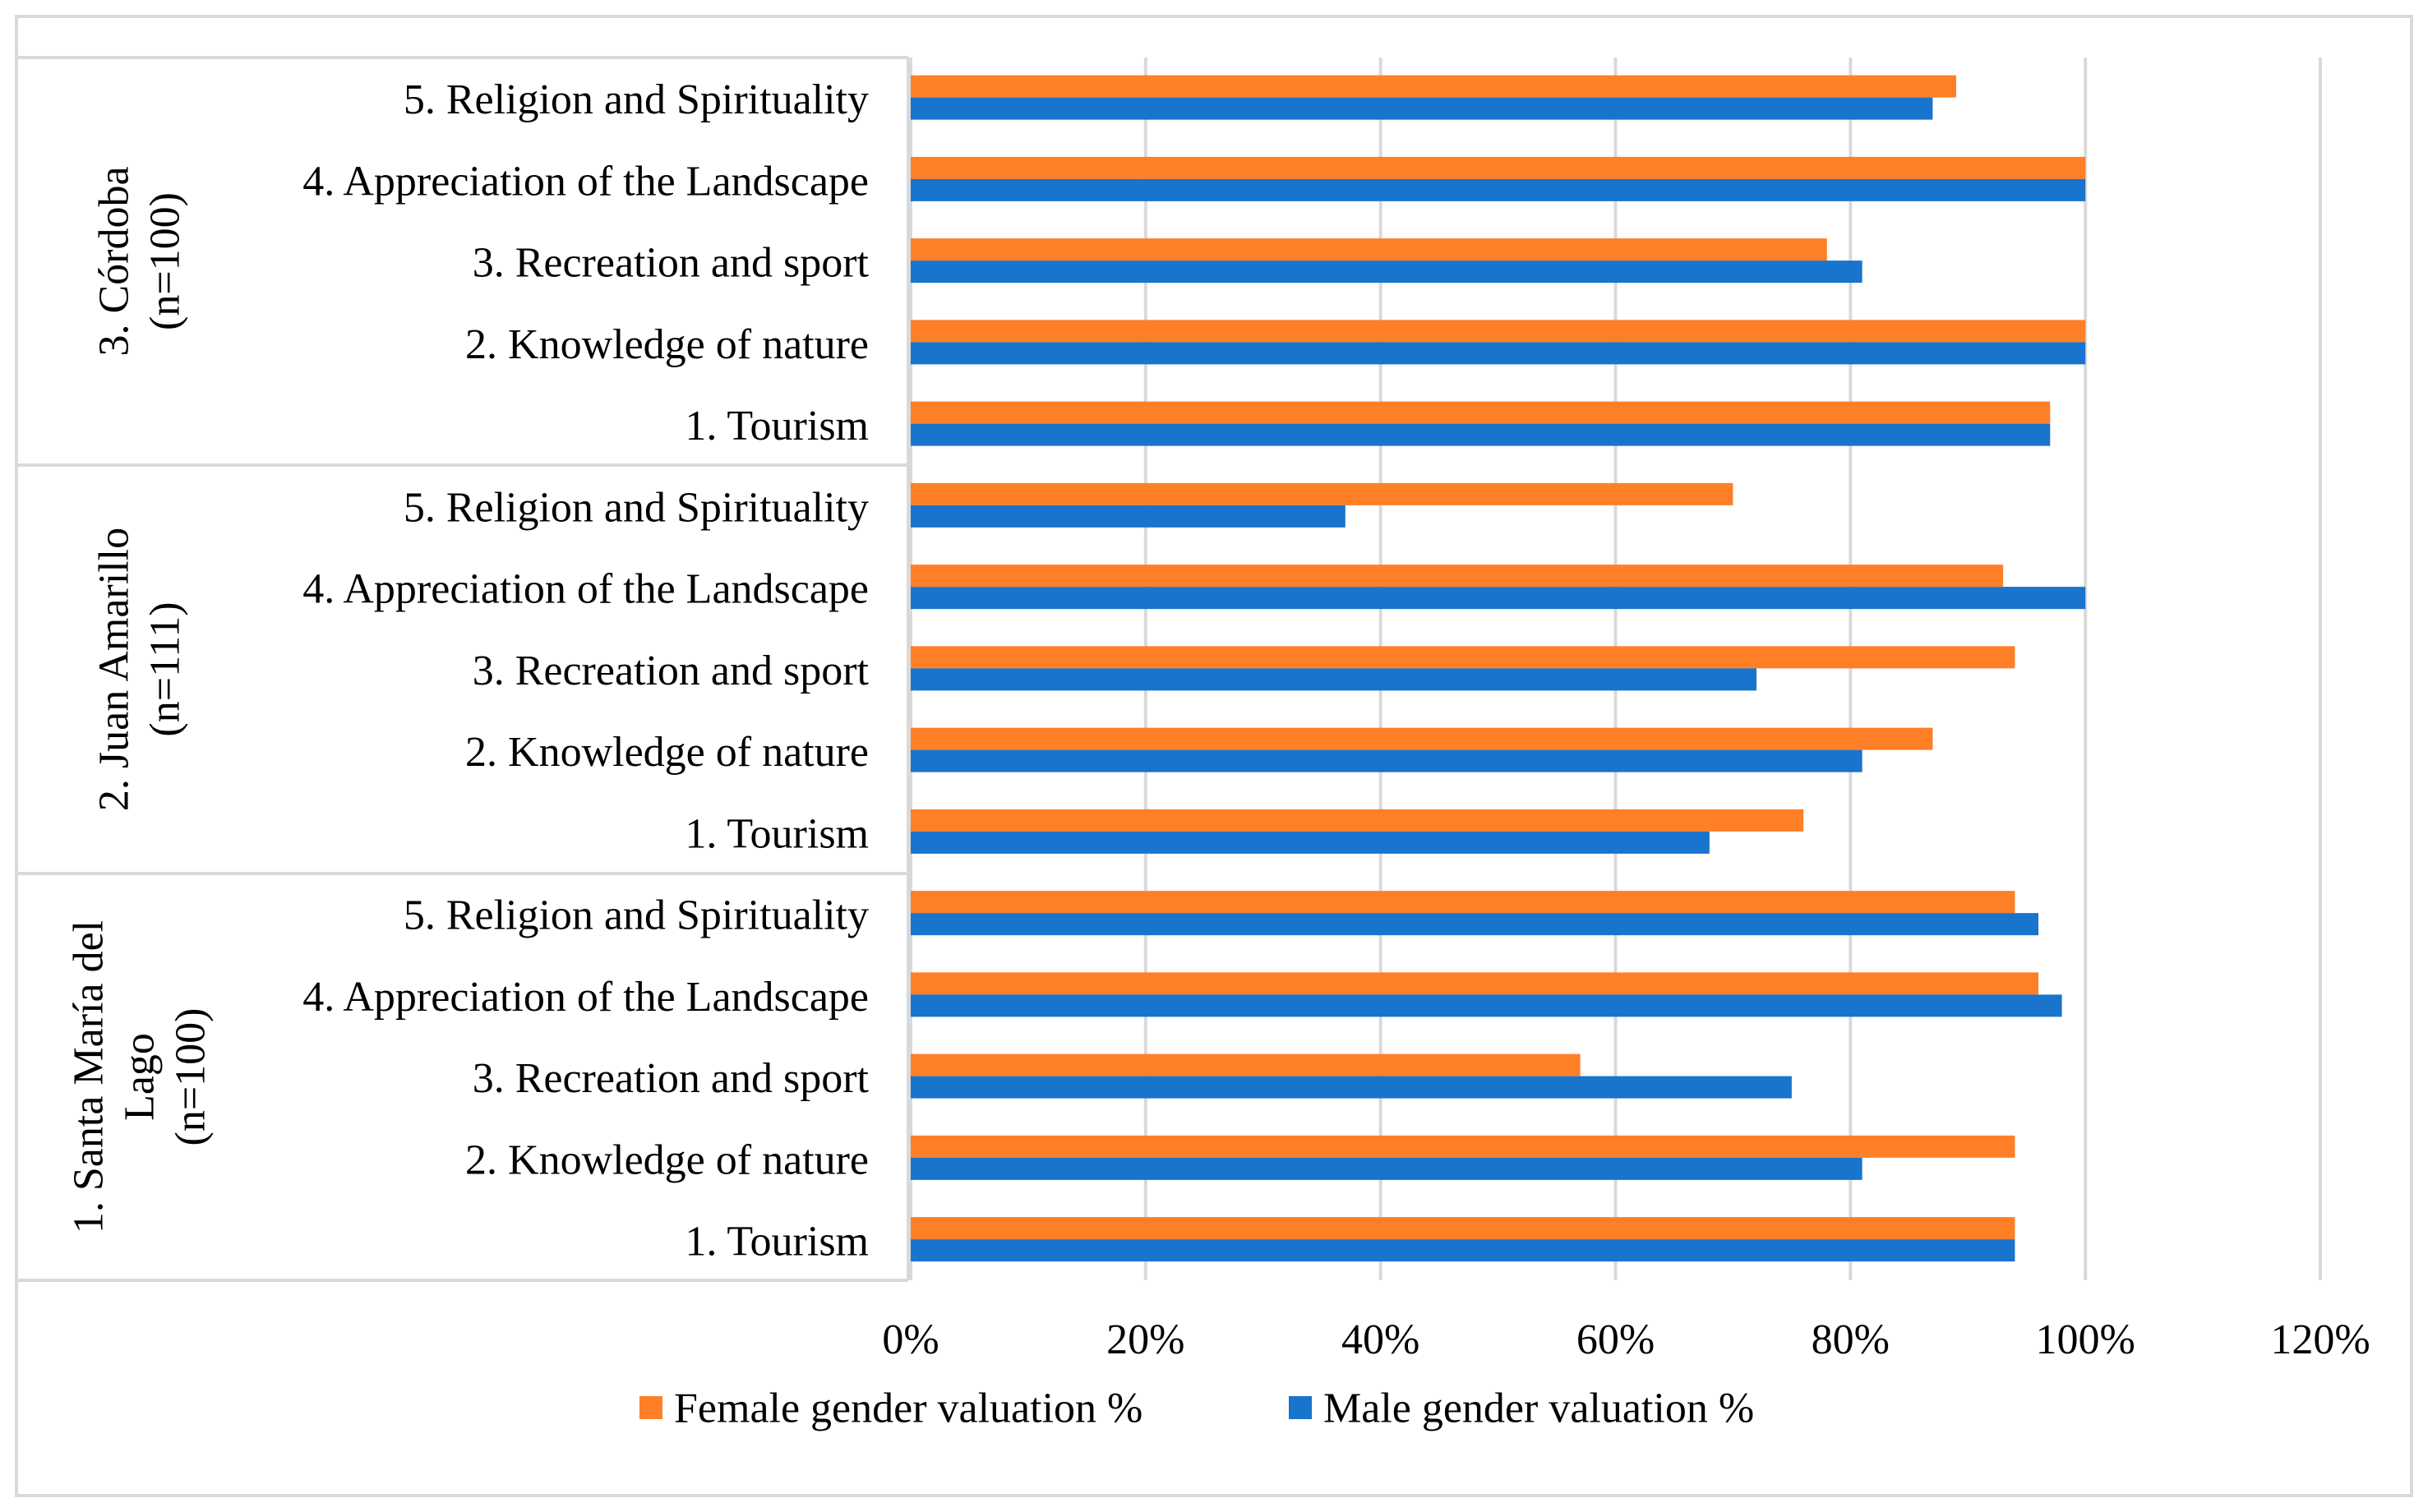 The height and width of the screenshot is (1512, 2428). I want to click on group-label: (n=111), so click(165, 669).